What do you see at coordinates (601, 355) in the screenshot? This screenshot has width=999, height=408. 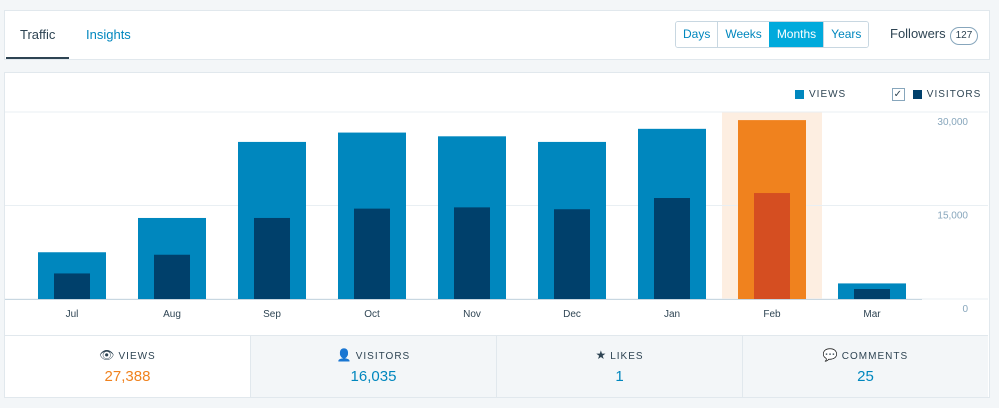 I see `star-icon: ★` at bounding box center [601, 355].